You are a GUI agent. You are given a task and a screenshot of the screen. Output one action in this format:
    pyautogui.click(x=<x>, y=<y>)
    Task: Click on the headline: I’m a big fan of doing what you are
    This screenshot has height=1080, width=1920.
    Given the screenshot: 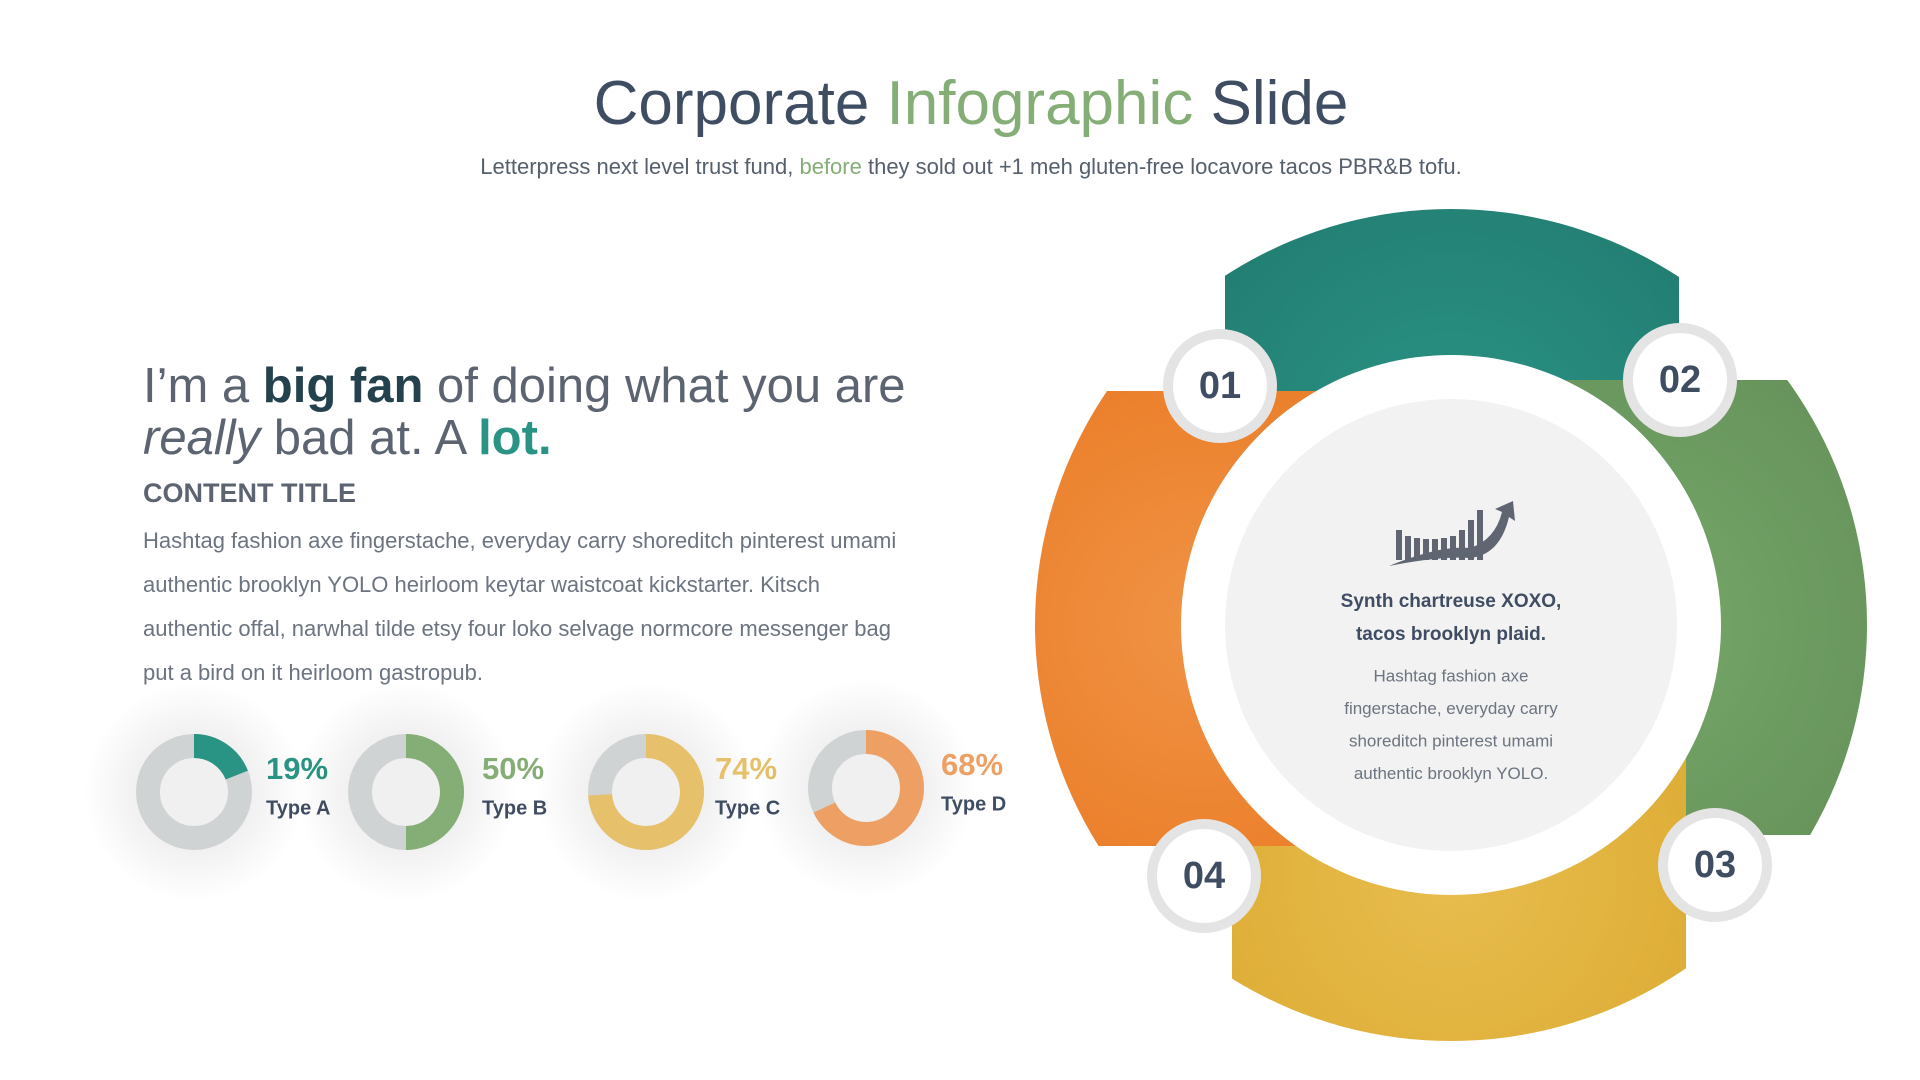 What is the action you would take?
    pyautogui.click(x=524, y=386)
    